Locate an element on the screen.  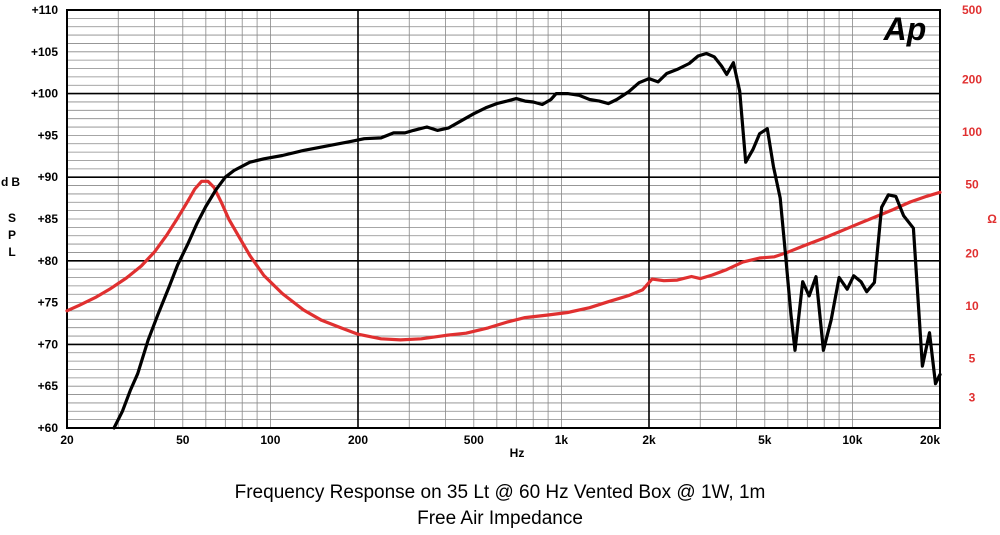
y-left-tick-label: +75 is located at coordinates (48, 303).